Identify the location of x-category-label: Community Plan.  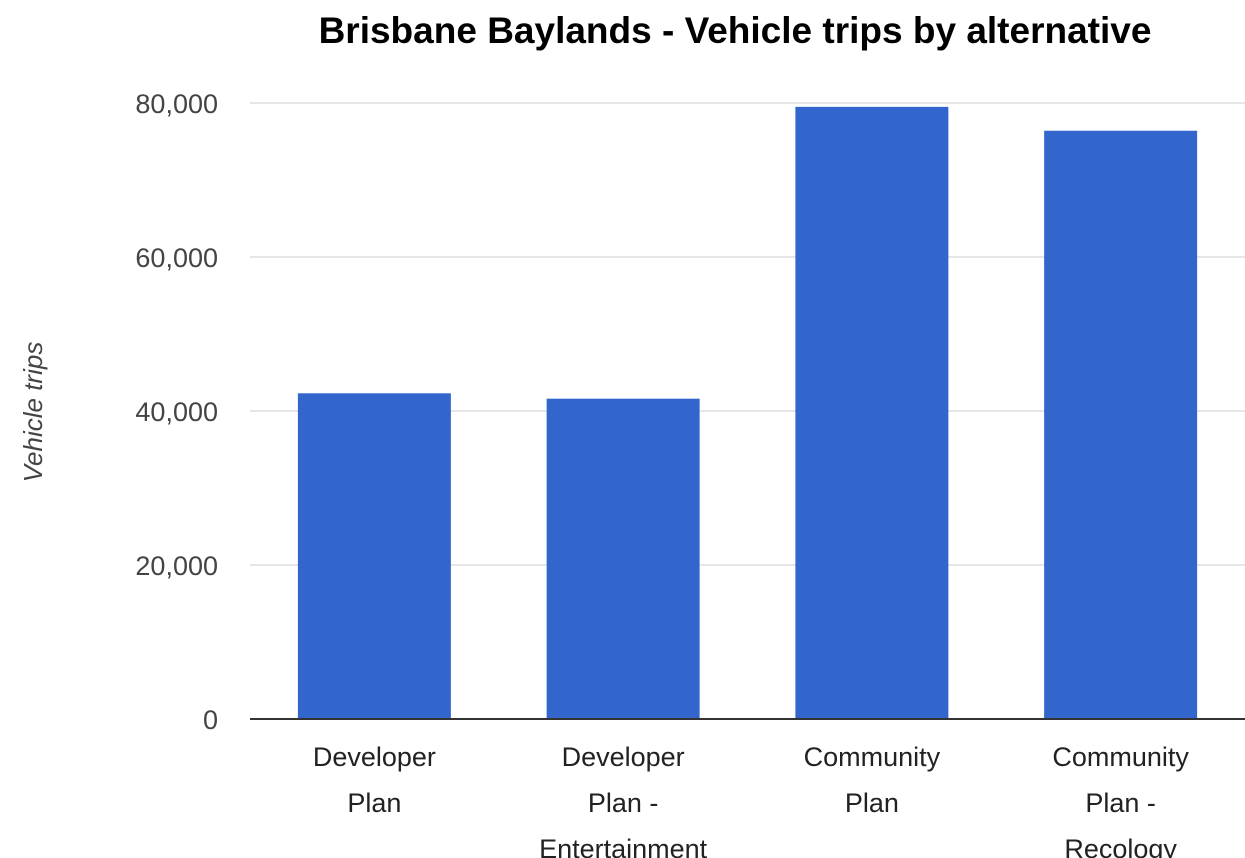
(872, 780).